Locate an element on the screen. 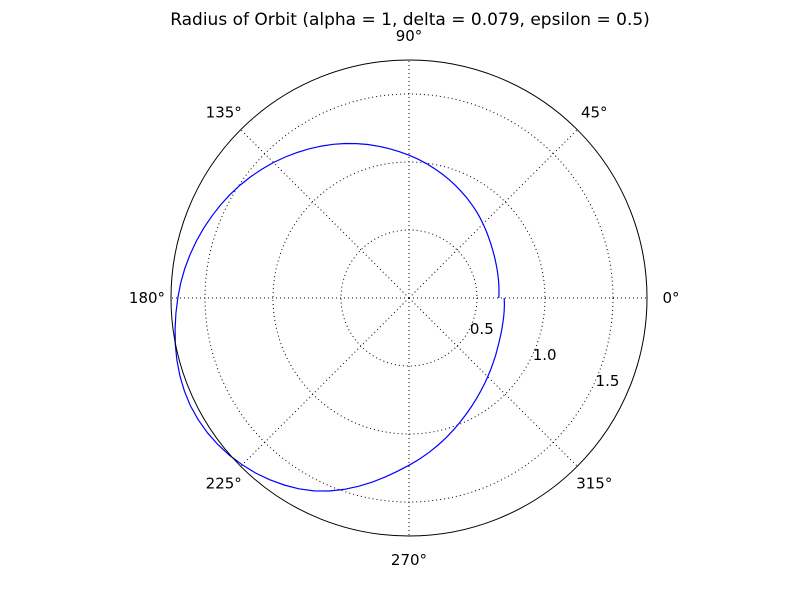 The height and width of the screenshot is (597, 800). angular-tick-label-3: 135° is located at coordinates (224, 113).